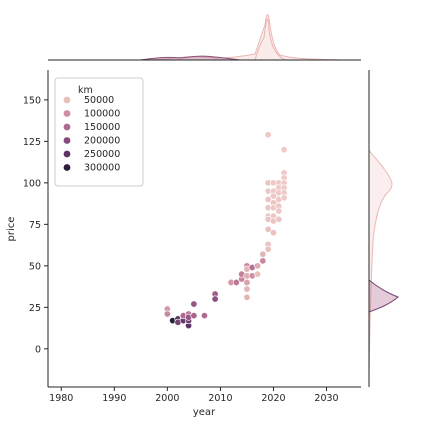  What do you see at coordinates (273, 398) in the screenshot?
I see `x-tick-label: 2020` at bounding box center [273, 398].